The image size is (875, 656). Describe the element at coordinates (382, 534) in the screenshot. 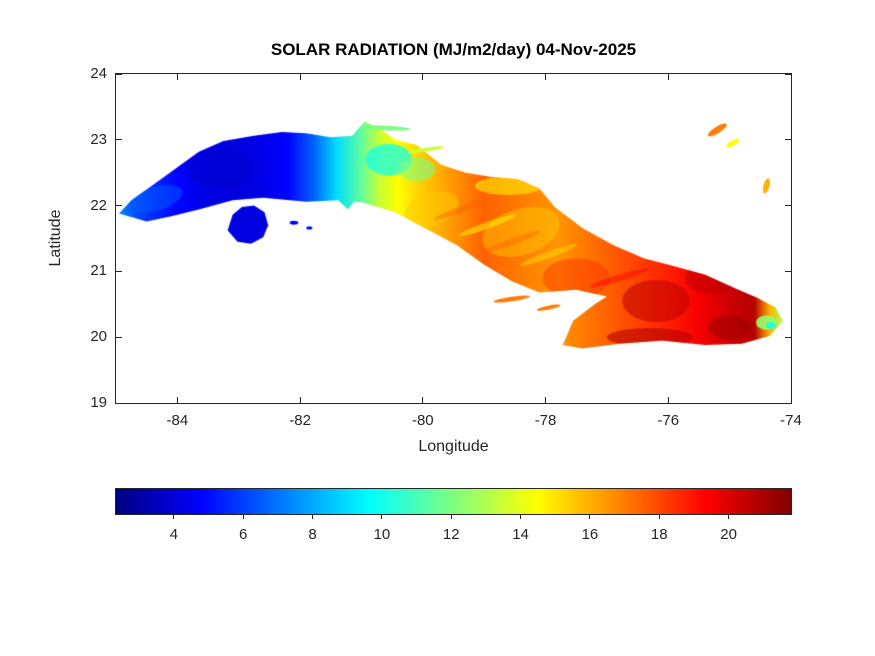

I see `colorbar-tick-label: 10` at that location.